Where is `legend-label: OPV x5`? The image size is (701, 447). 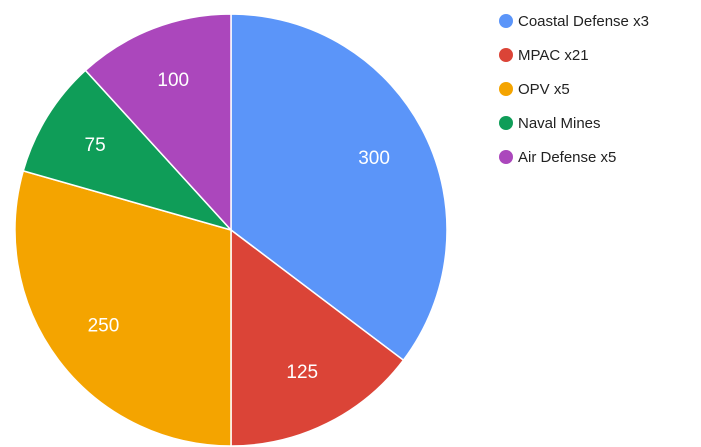
legend-label: OPV x5 is located at coordinates (544, 89).